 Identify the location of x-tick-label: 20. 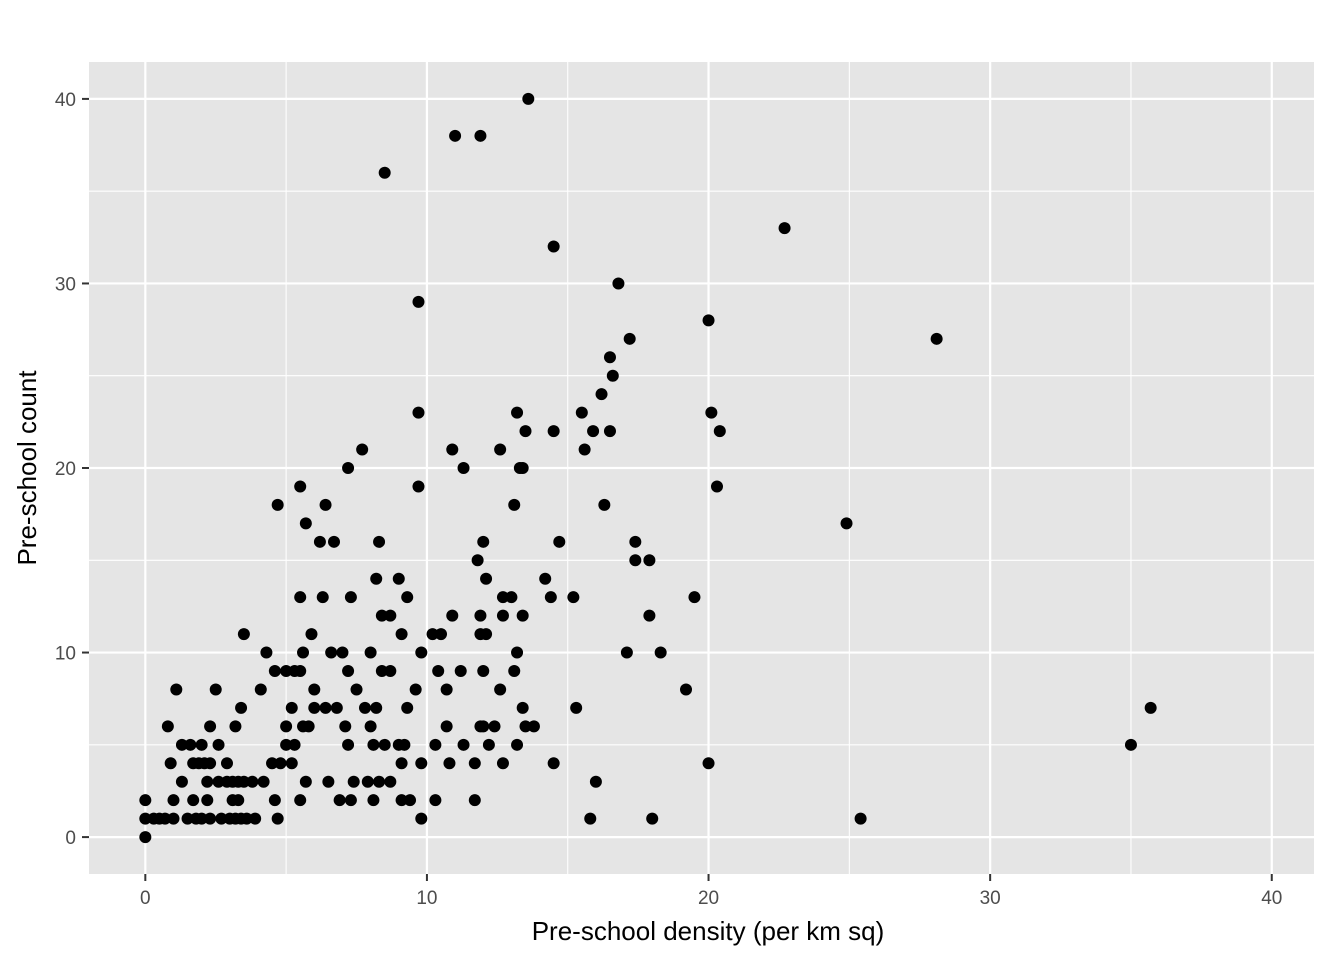
(708, 898).